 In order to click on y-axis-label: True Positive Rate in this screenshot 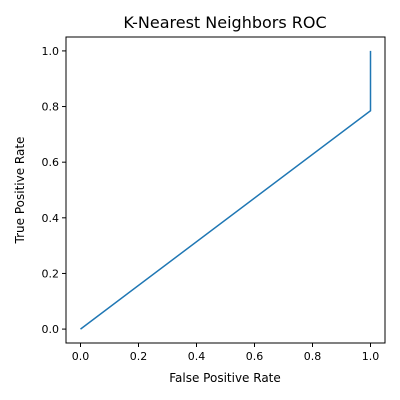, I will do `click(20, 191)`.